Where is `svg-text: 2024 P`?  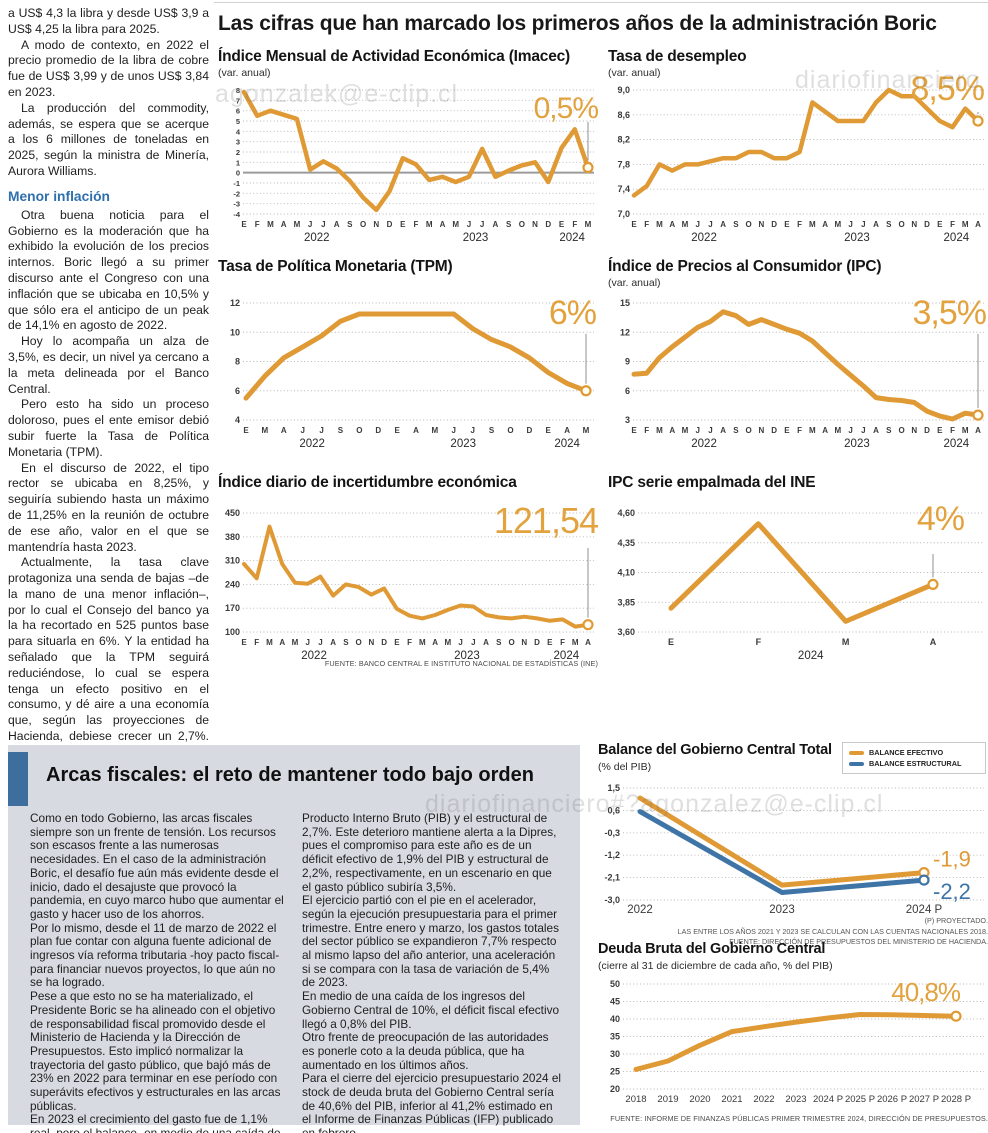
svg-text: 2024 P is located at coordinates (828, 1099).